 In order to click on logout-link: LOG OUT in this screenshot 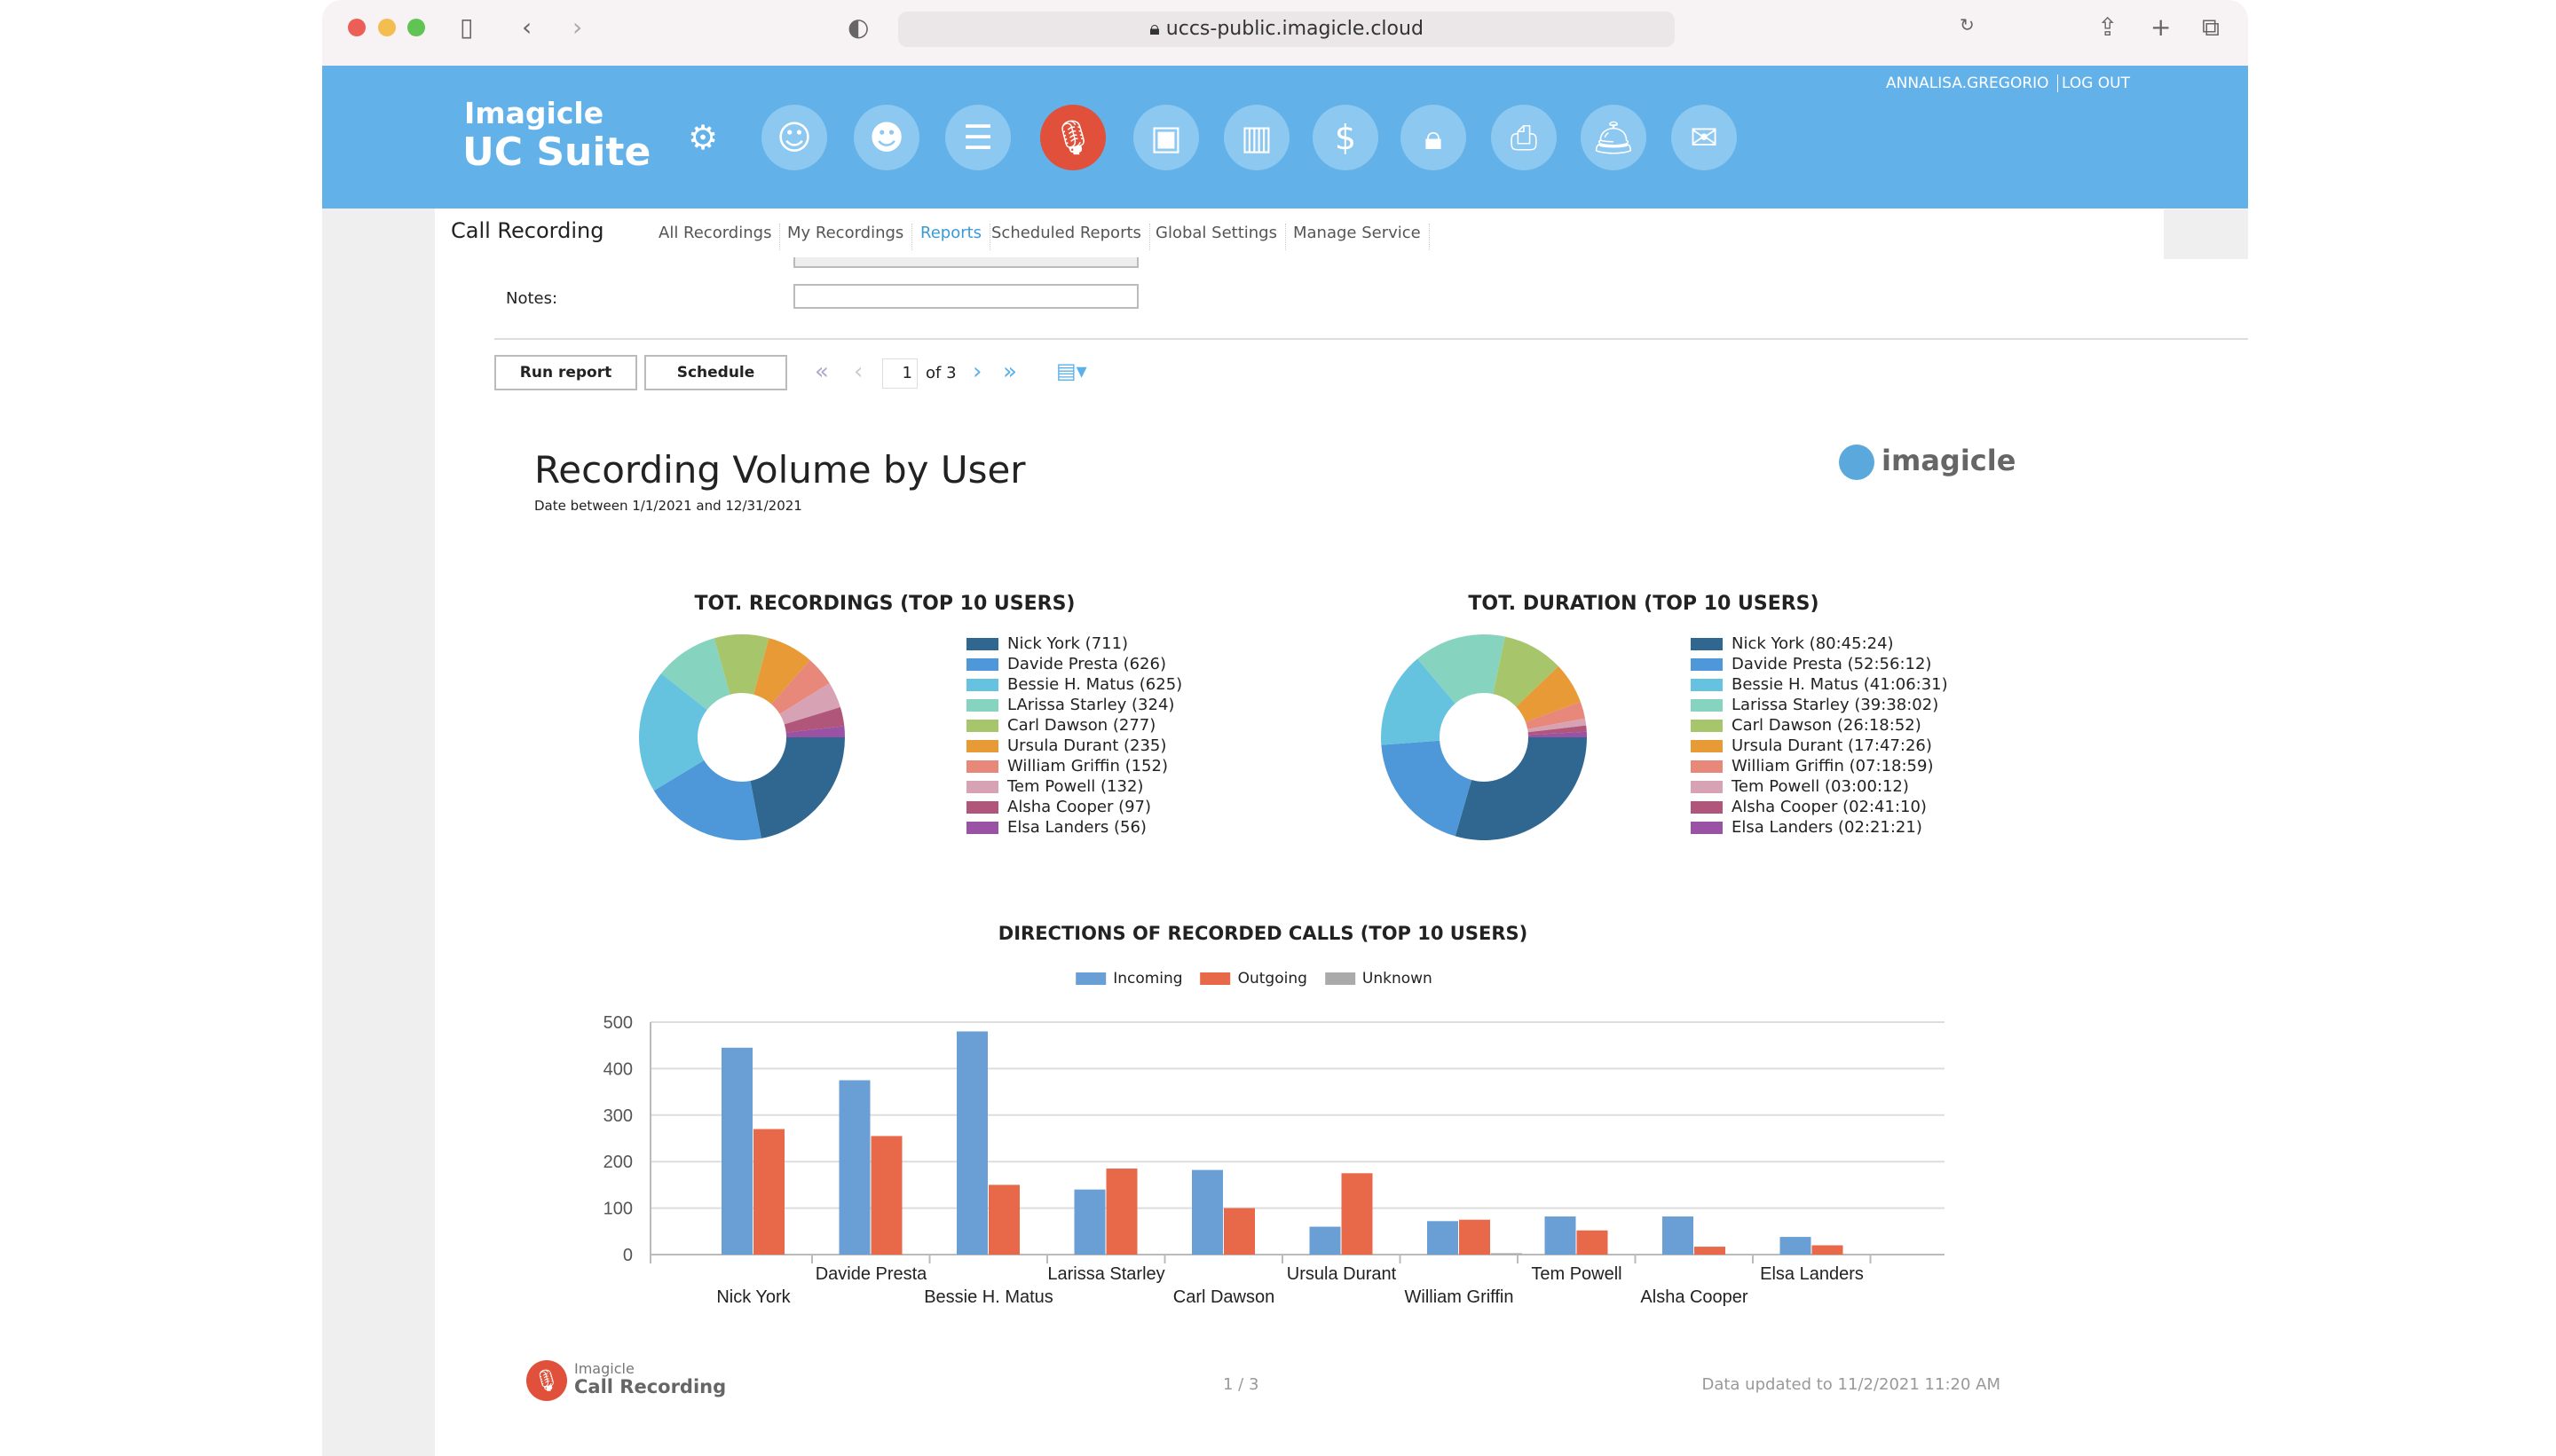, I will do `click(2095, 83)`.